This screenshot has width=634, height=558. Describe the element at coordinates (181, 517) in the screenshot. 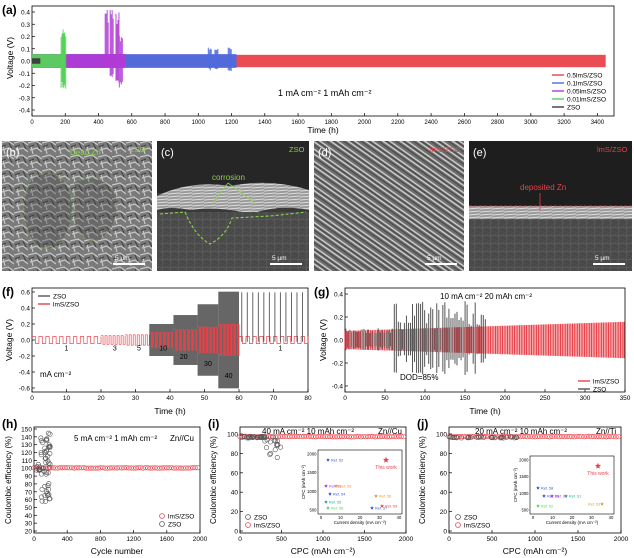

I see `legend-label: lmS/ZSO` at that location.